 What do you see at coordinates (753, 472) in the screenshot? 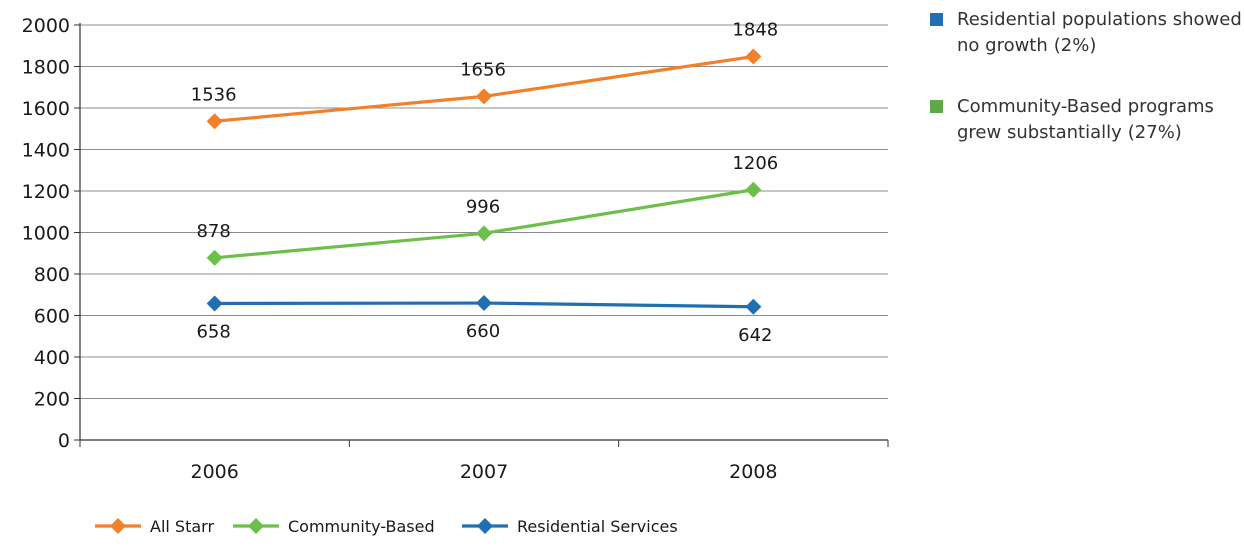
I see `x-tick-label: 2008` at bounding box center [753, 472].